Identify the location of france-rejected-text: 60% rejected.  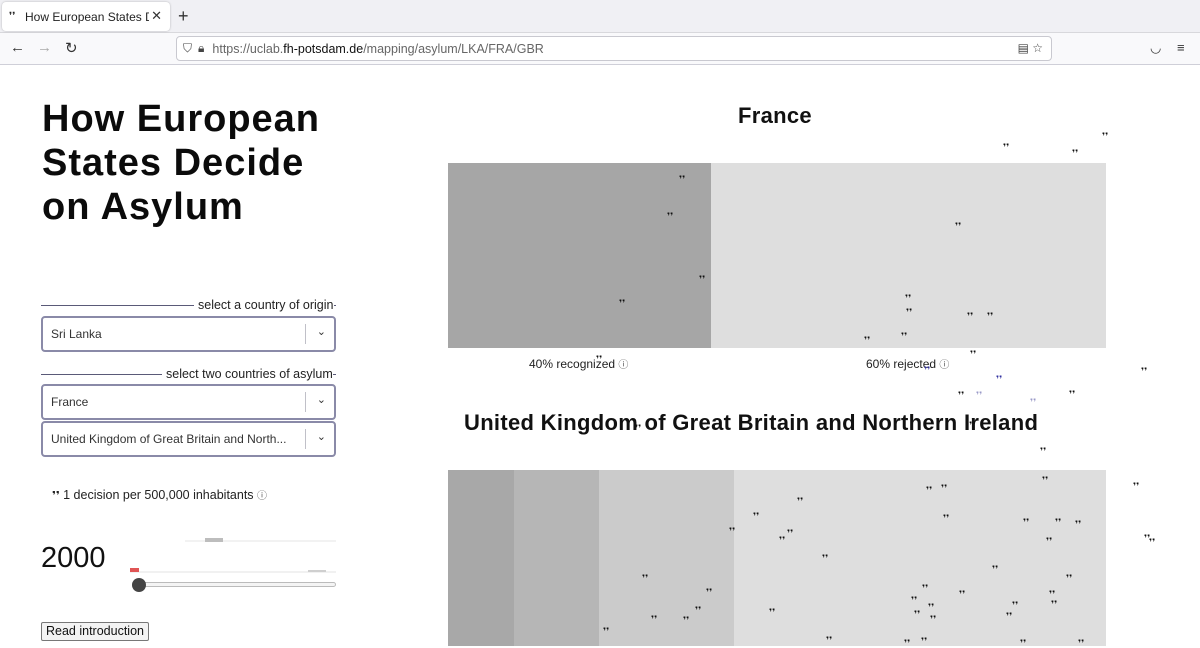
(901, 364).